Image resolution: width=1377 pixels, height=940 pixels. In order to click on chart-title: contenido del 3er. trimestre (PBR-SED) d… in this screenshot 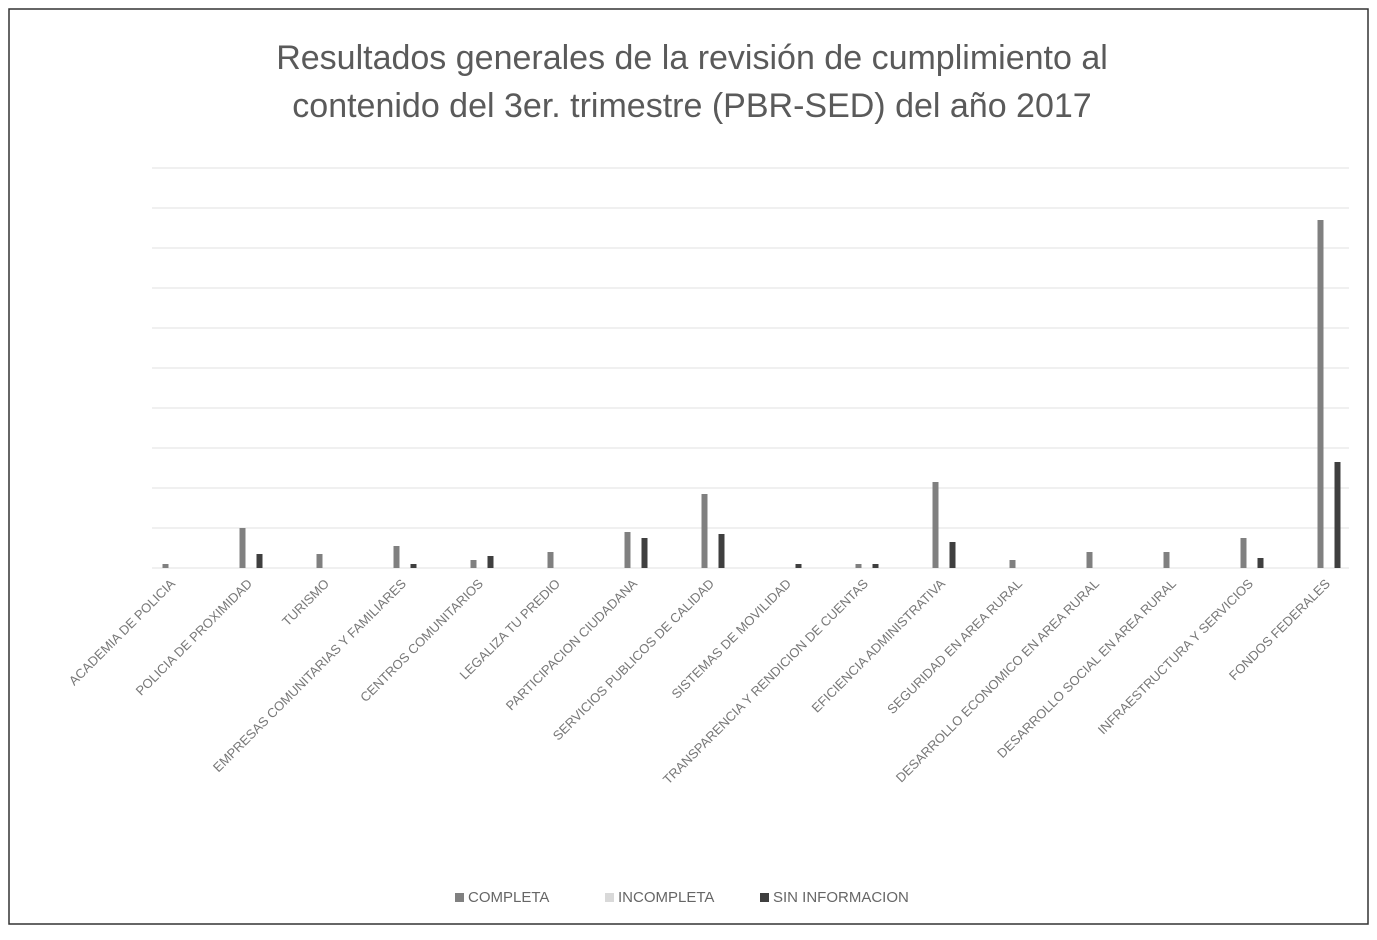, I will do `click(691, 106)`.